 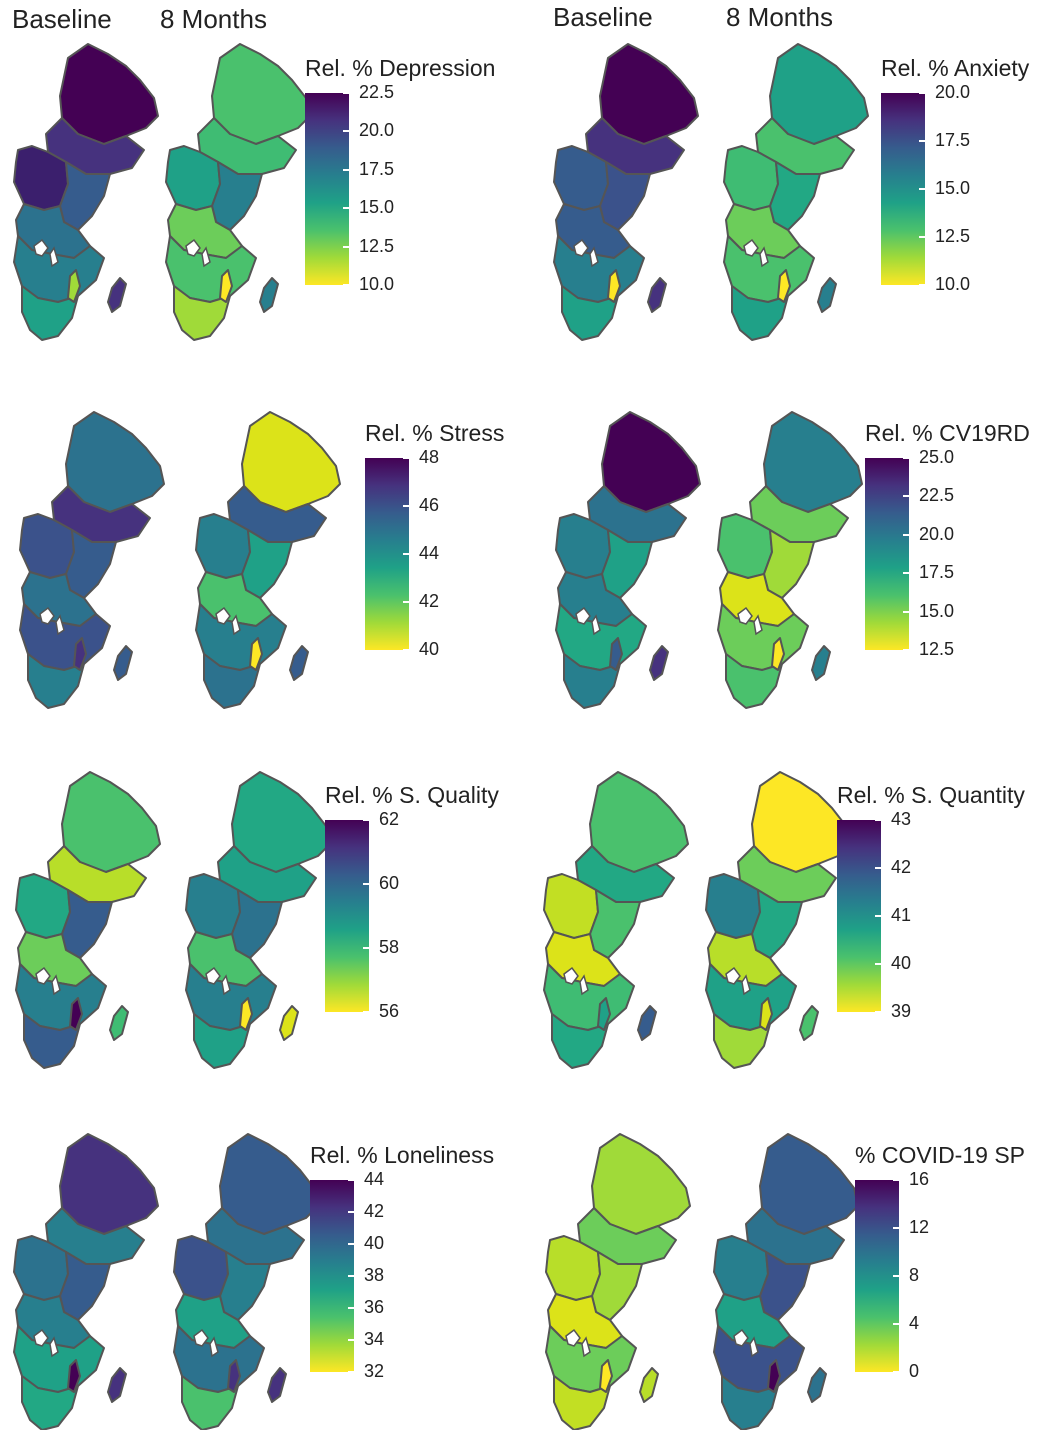 What do you see at coordinates (374, 1307) in the screenshot?
I see `legend-tick-label: 36` at bounding box center [374, 1307].